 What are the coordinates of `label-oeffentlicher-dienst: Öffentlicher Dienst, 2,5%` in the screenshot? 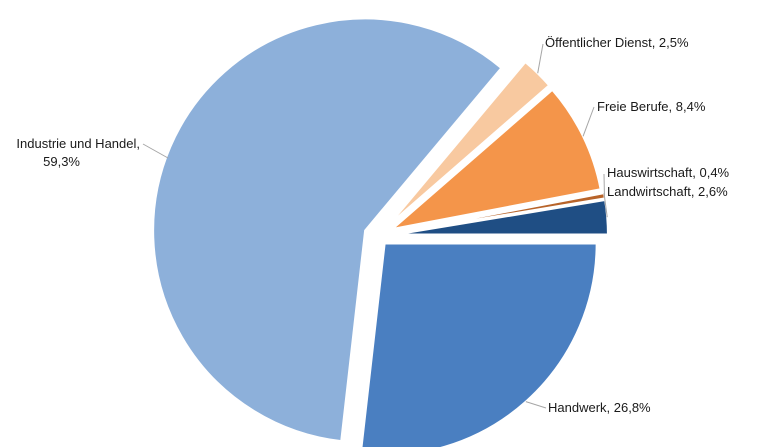 It's located at (617, 42).